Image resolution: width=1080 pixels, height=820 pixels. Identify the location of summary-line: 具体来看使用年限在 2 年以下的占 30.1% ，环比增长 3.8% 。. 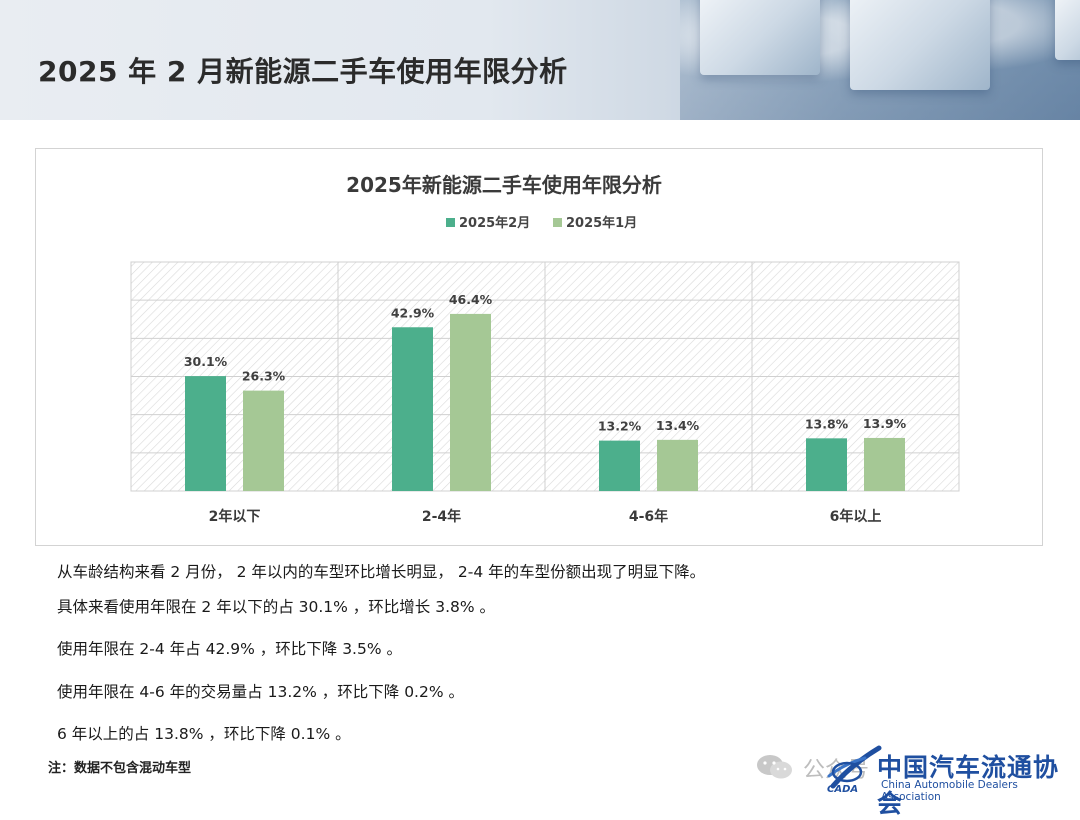
(276, 607).